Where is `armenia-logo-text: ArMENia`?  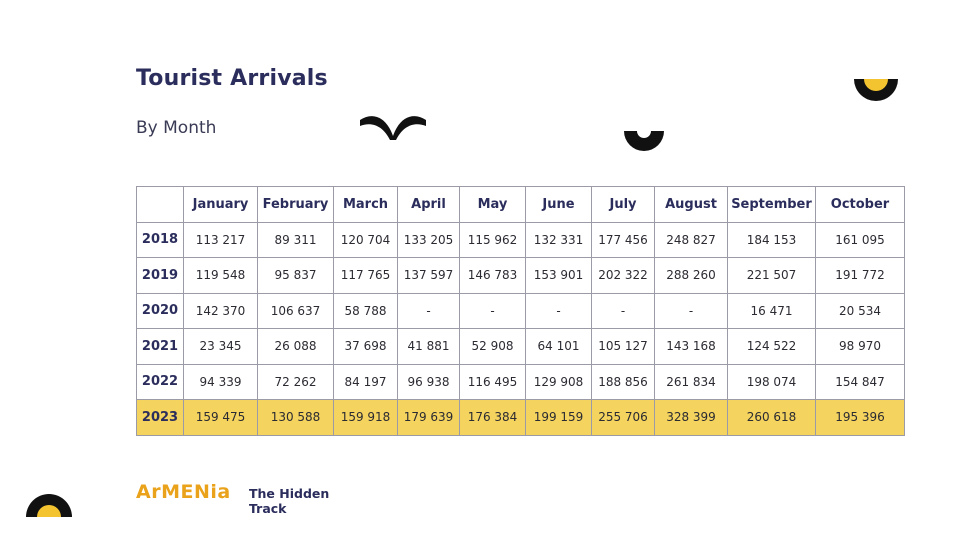 armenia-logo-text: ArMENia is located at coordinates (183, 492).